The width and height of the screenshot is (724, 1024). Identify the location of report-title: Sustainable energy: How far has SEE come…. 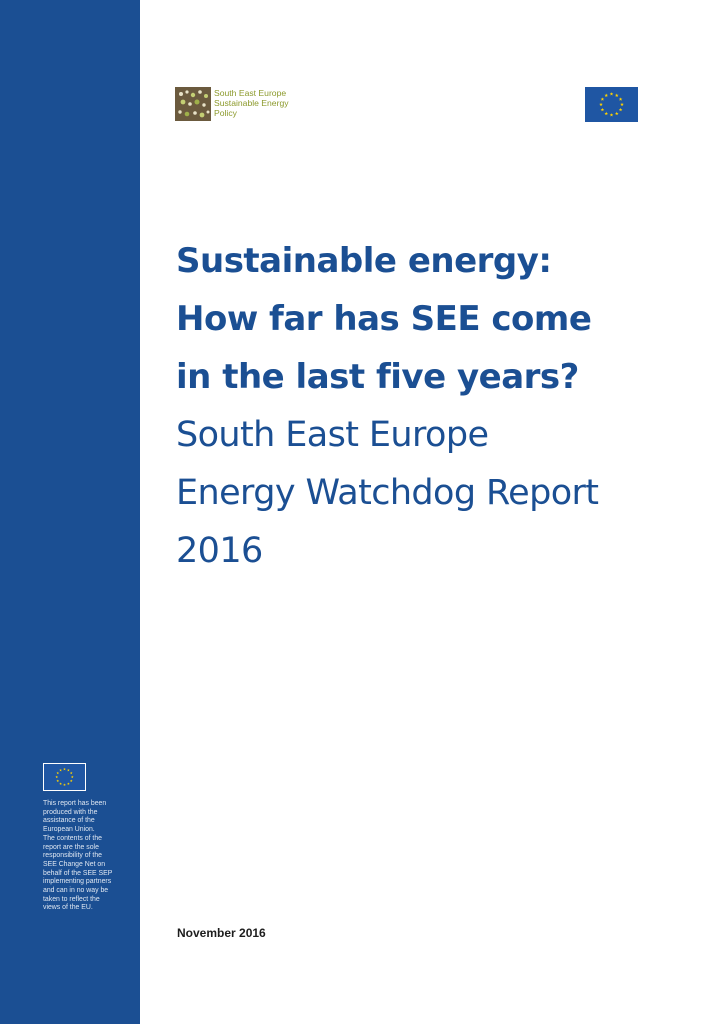
(436, 319).